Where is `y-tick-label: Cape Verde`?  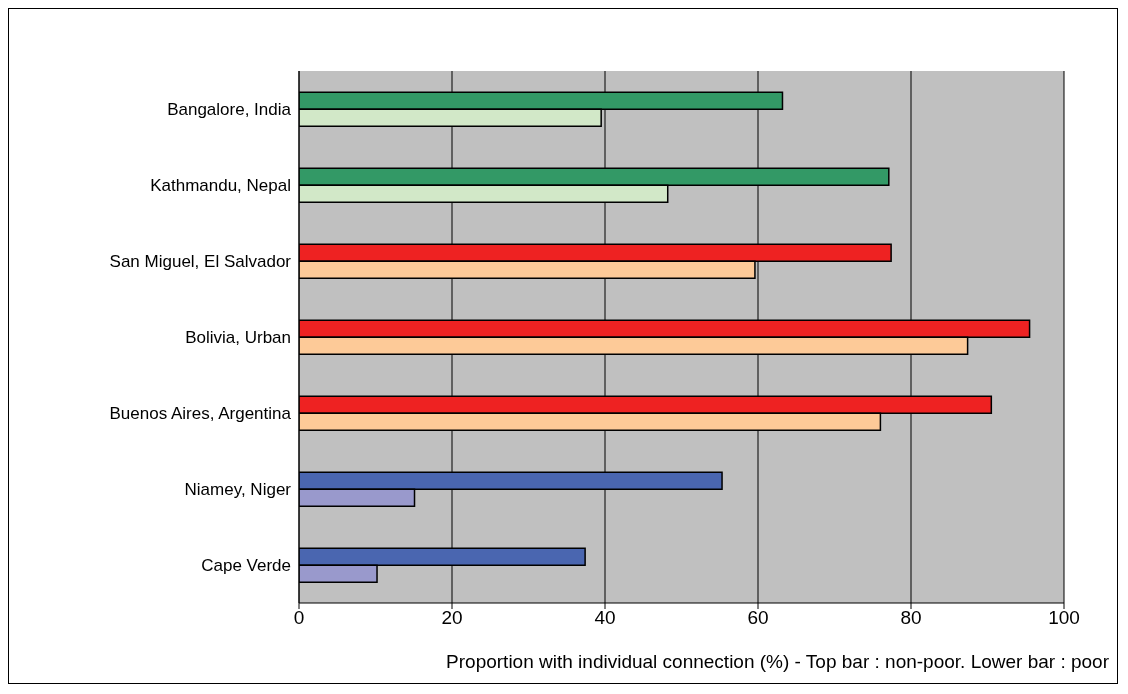 y-tick-label: Cape Verde is located at coordinates (246, 566).